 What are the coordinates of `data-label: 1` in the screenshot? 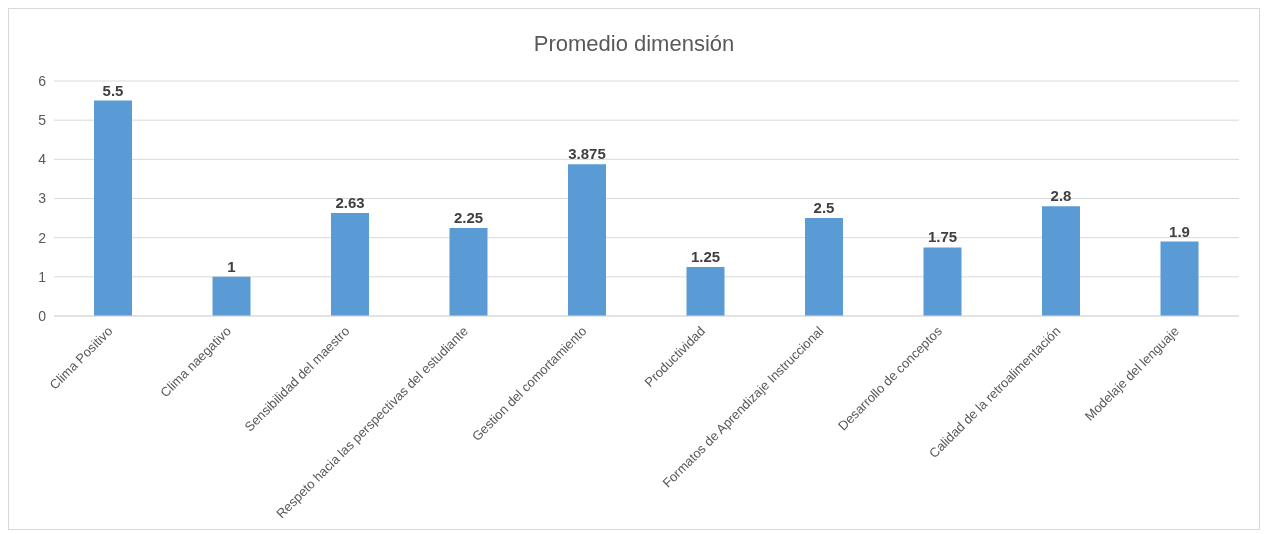 It's located at (231, 266).